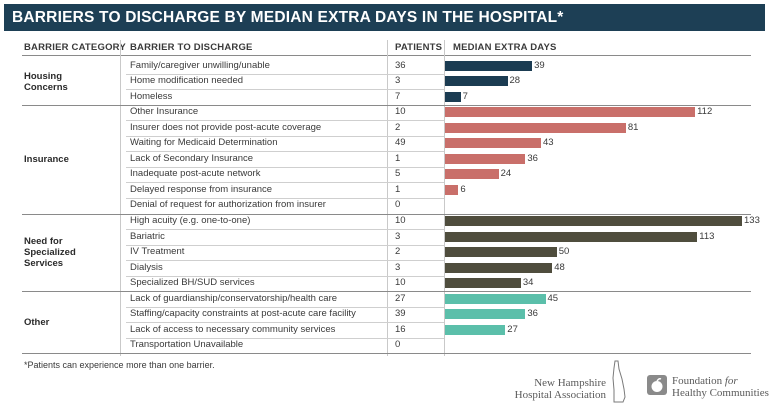 Image resolution: width=771 pixels, height=408 pixels. I want to click on barrier-label: Family/caregiver unwilling/unable, so click(200, 65).